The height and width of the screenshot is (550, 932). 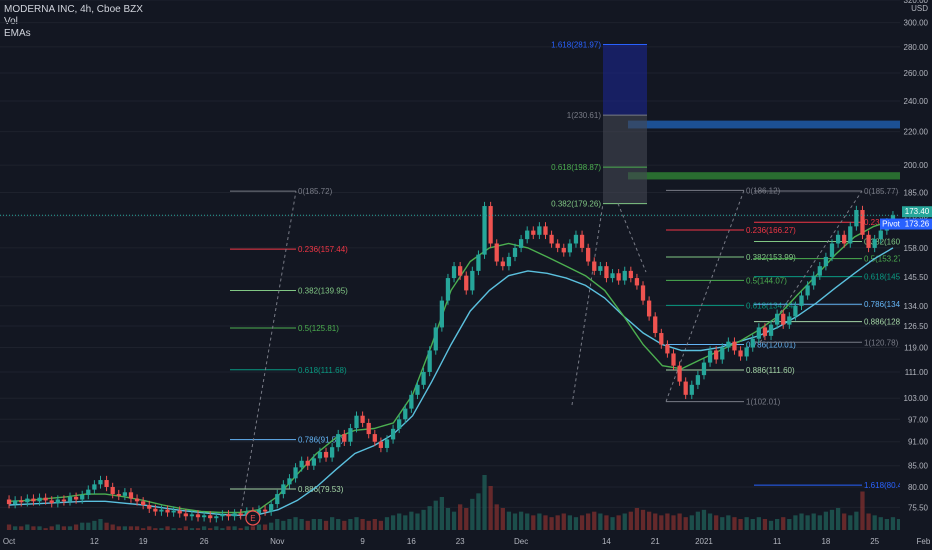 What do you see at coordinates (918, 466) in the screenshot?
I see `price-tick-label: 85.00` at bounding box center [918, 466].